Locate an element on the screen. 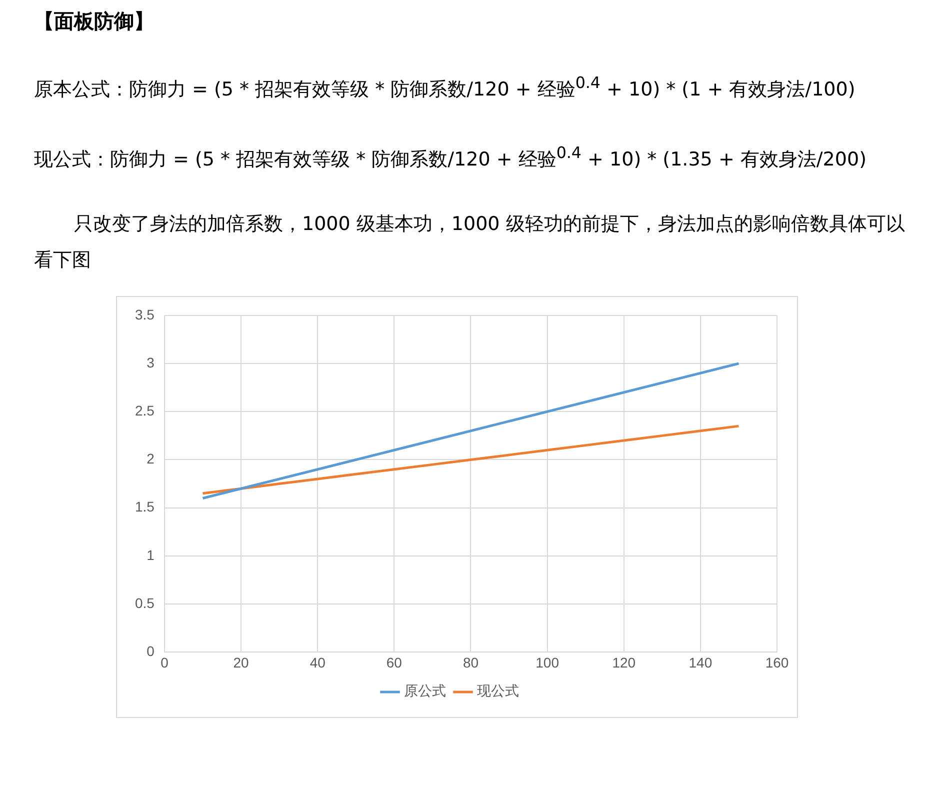 The image size is (940, 794). y-tick-label: 1 is located at coordinates (150, 554).